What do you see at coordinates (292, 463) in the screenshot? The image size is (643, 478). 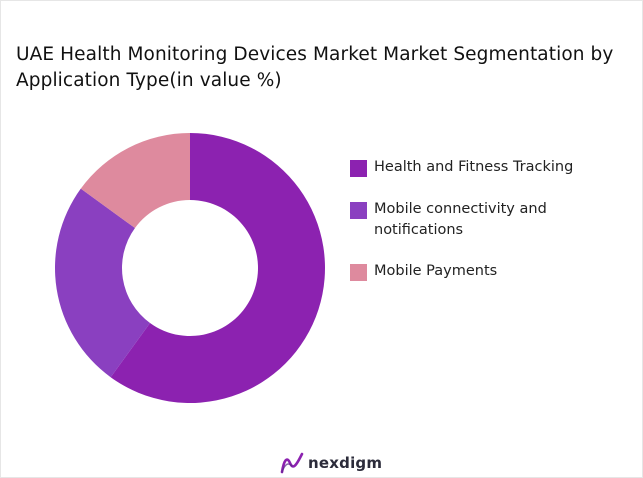 I see `nexdigm-logo-icon` at bounding box center [292, 463].